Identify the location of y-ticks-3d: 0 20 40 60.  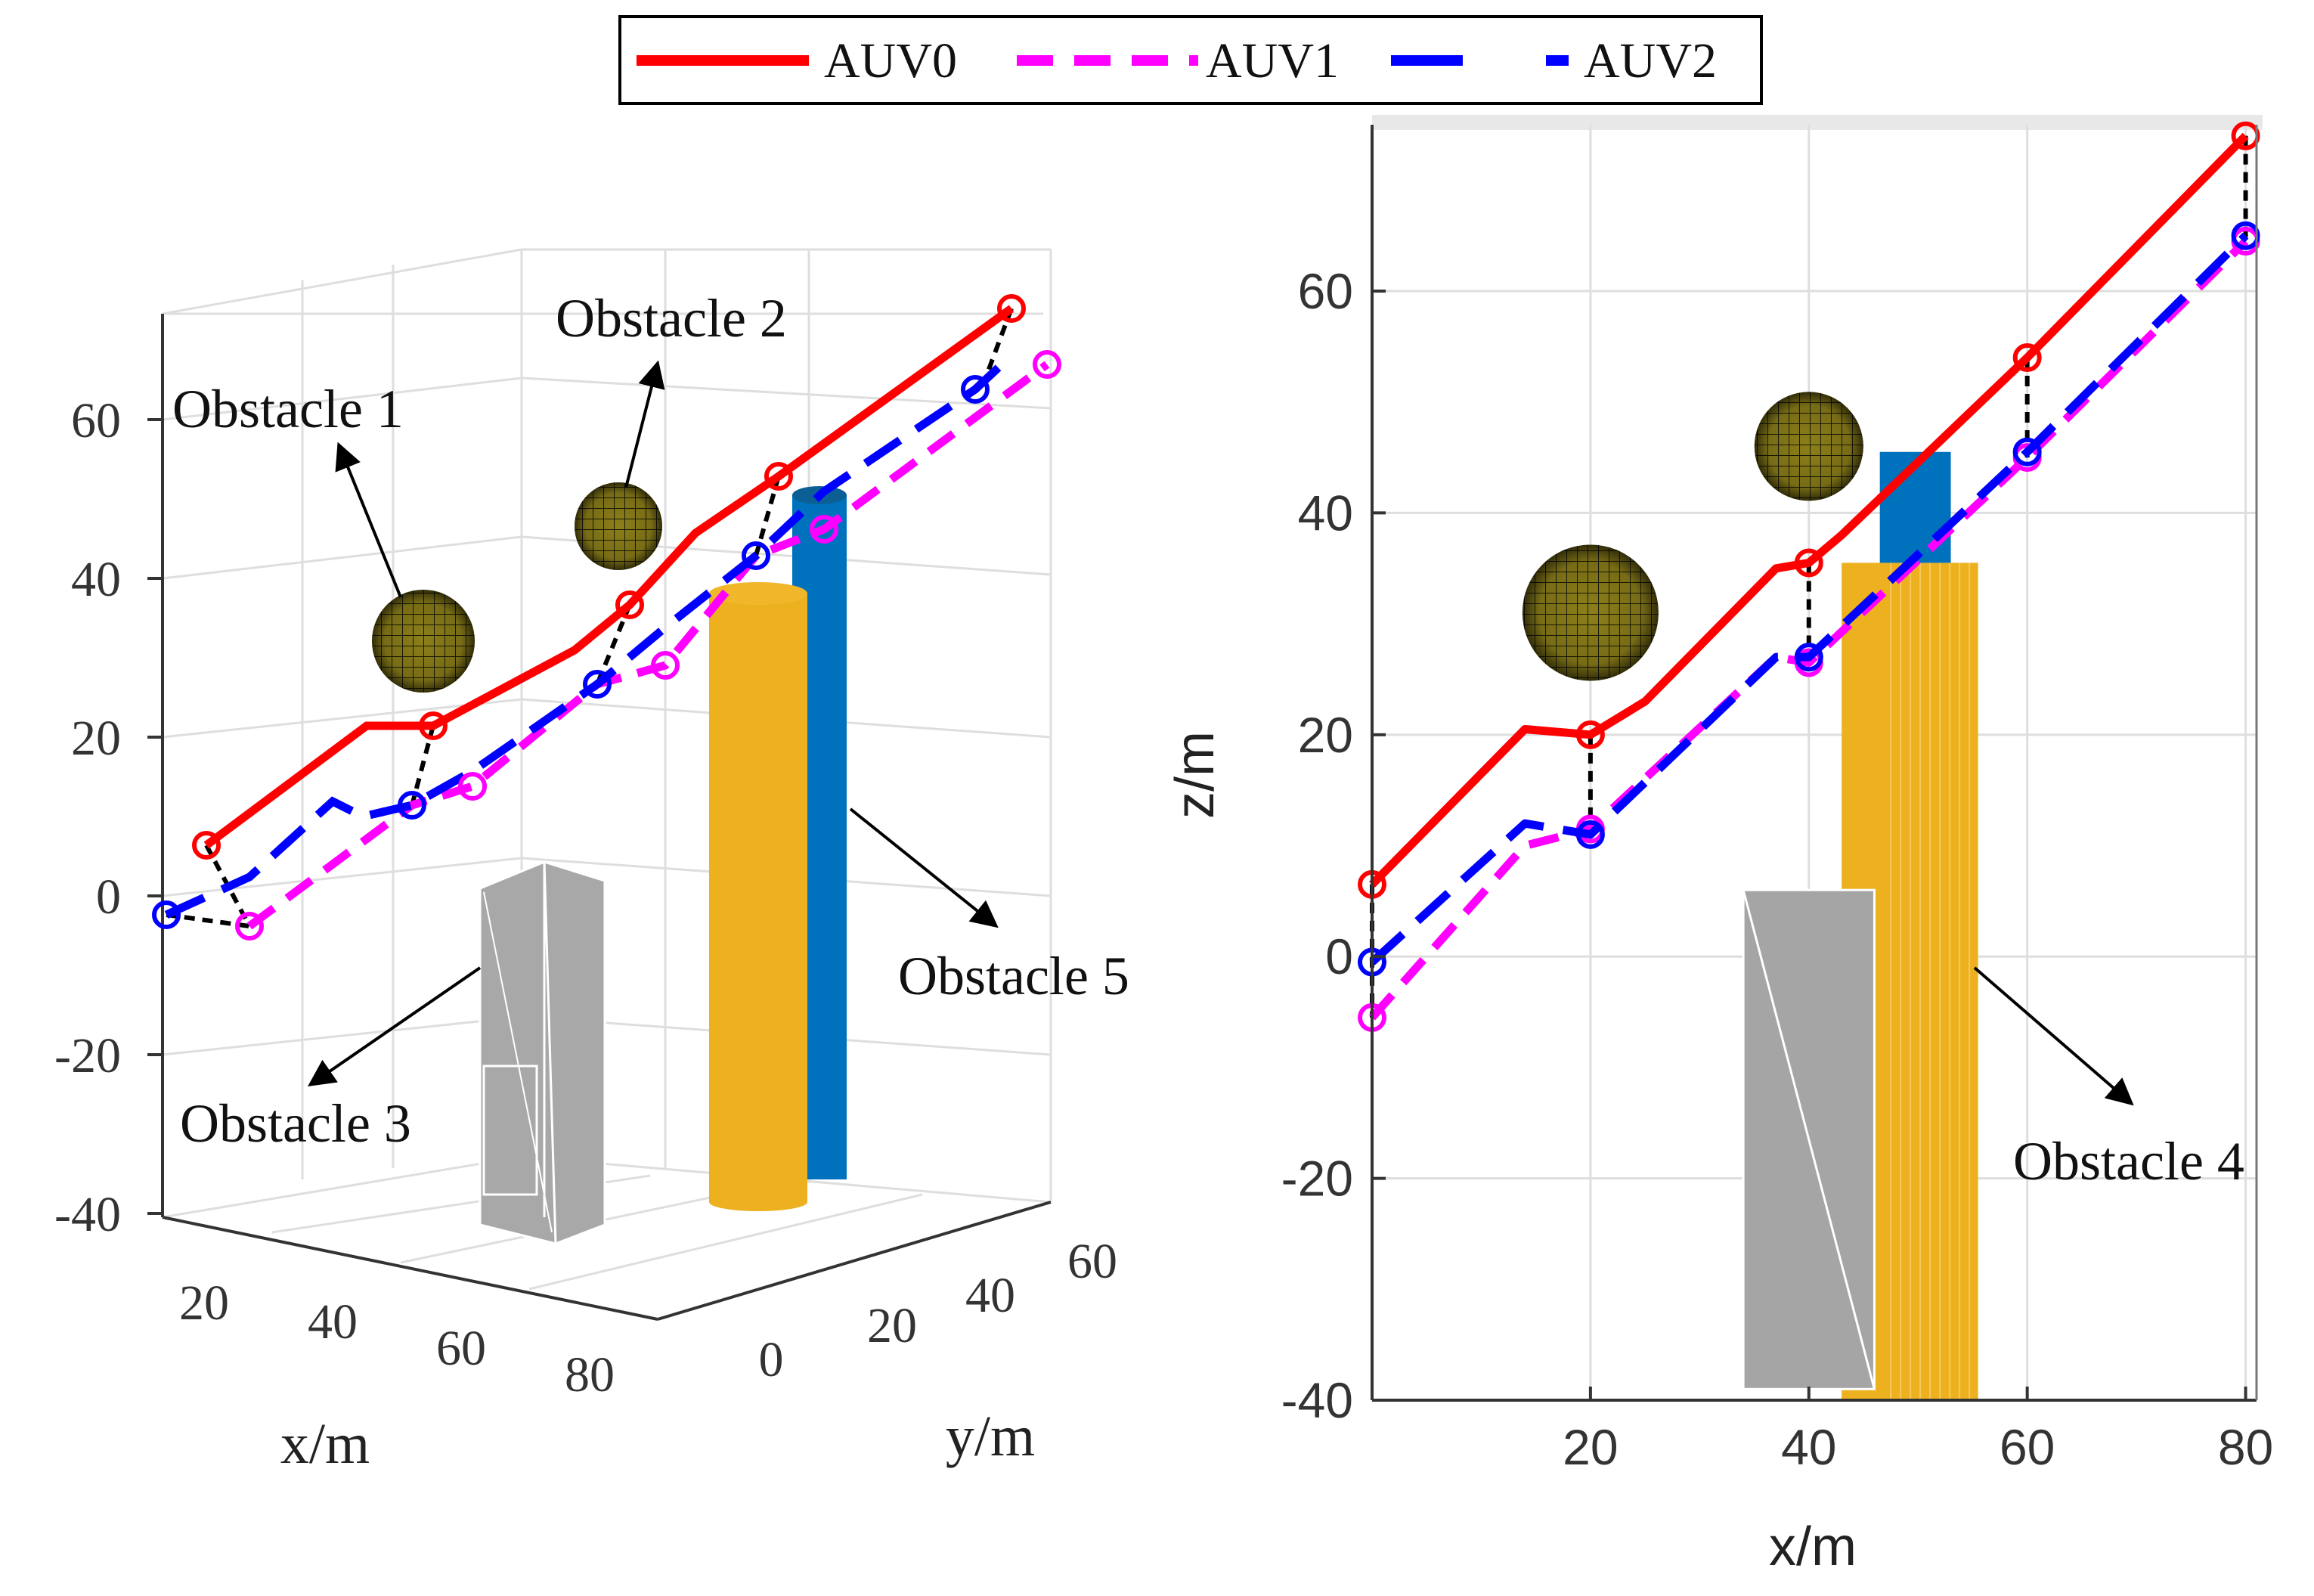
(938, 1310).